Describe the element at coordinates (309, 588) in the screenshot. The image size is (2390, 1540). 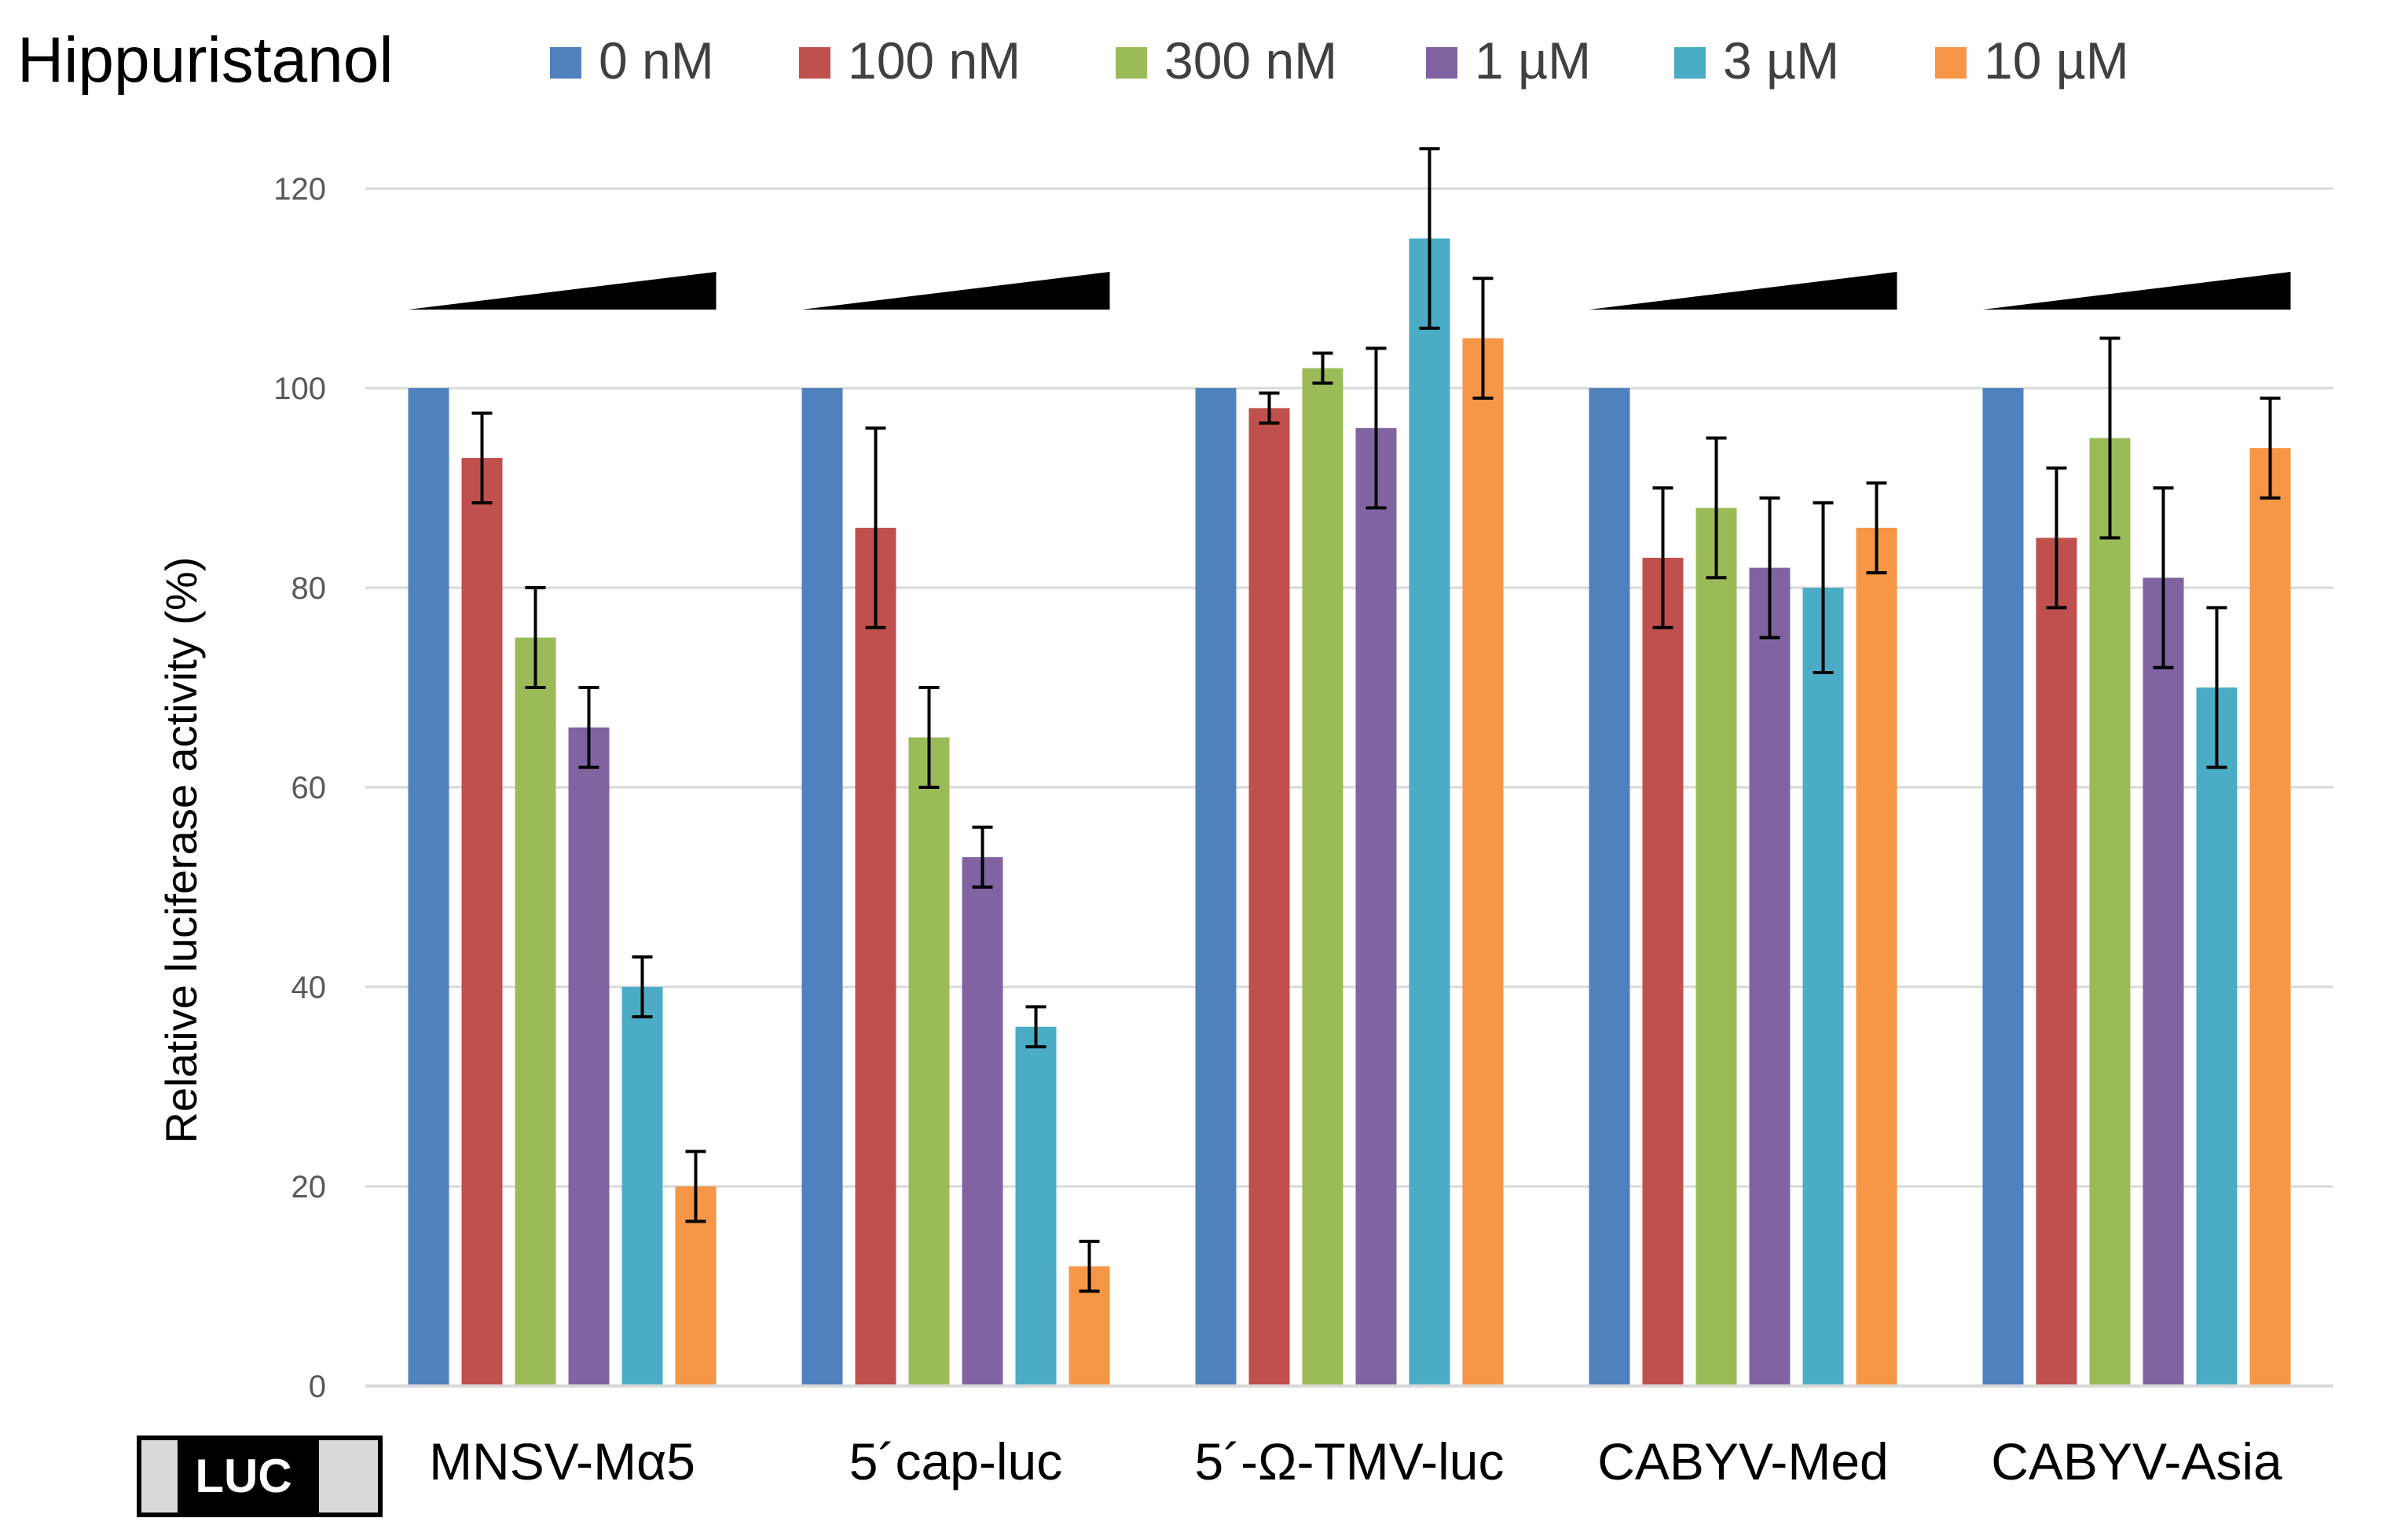
I see `y-tick-label: 80` at that location.